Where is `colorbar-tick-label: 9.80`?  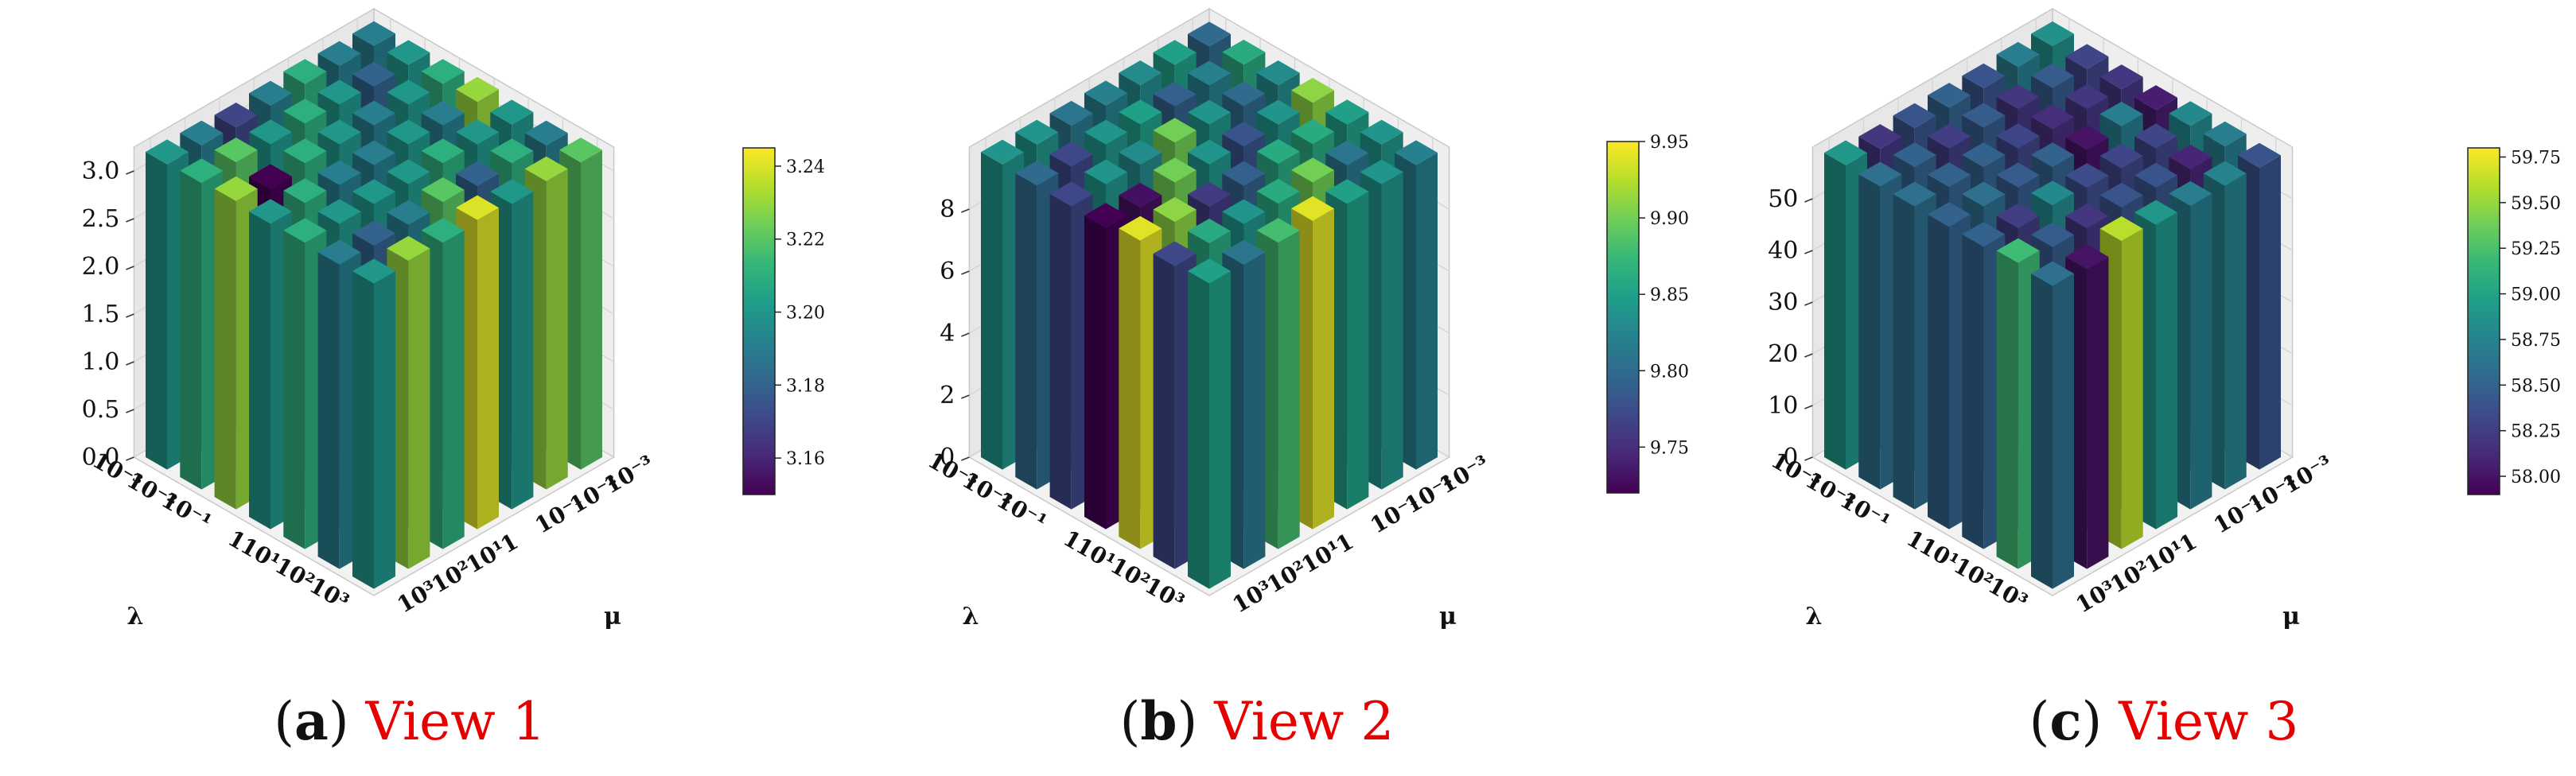
colorbar-tick-label: 9.80 is located at coordinates (1670, 372).